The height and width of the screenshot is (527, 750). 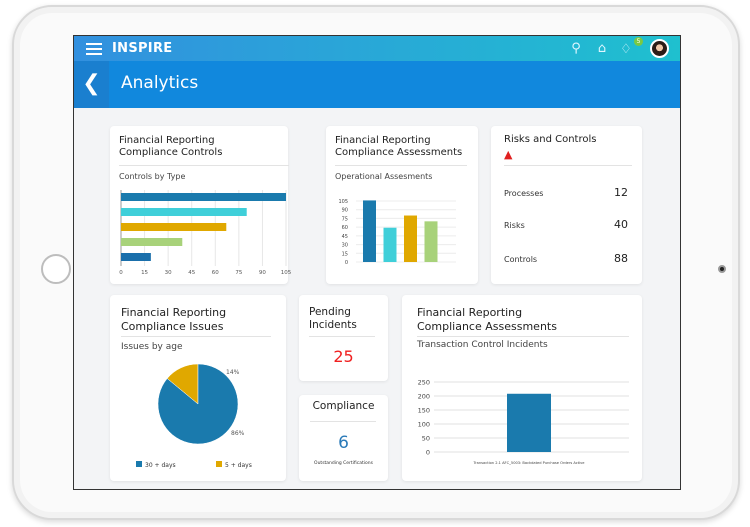 I want to click on legend-label: 5 + days, so click(x=238, y=465).